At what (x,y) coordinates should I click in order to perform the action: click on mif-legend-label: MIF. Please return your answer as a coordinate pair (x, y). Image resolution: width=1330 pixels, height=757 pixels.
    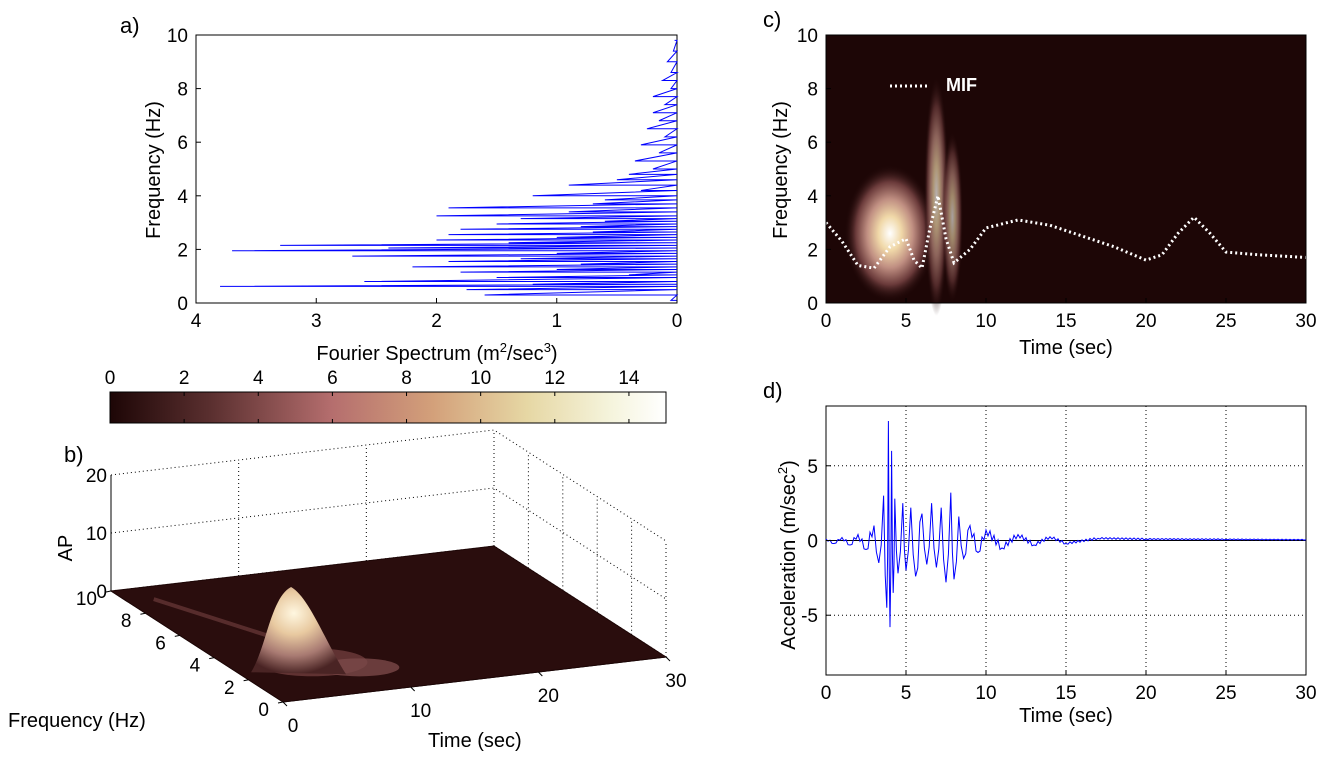
    Looking at the image, I should click on (961, 85).